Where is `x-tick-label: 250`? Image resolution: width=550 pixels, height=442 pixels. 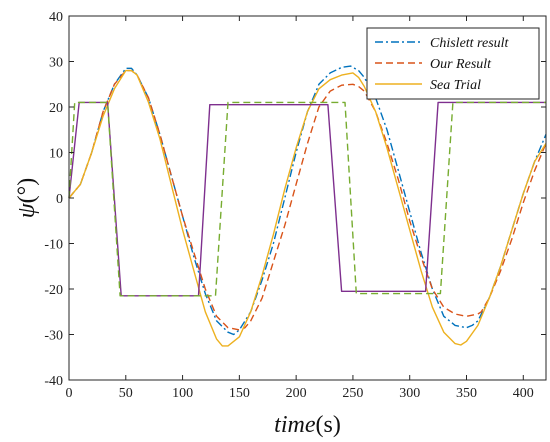
x-tick-label: 250 is located at coordinates (352, 393).